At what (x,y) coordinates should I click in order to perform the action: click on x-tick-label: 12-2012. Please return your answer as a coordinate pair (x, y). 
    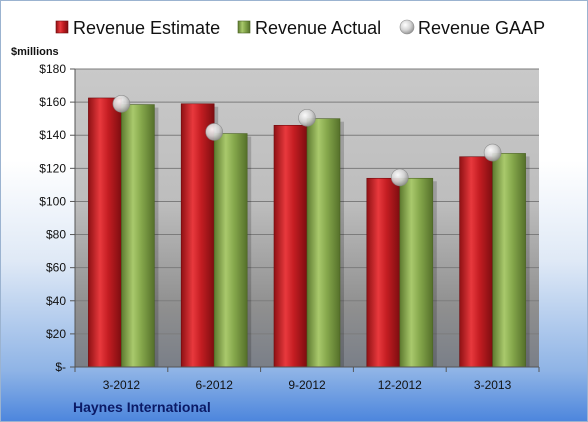
    Looking at the image, I should click on (400, 385).